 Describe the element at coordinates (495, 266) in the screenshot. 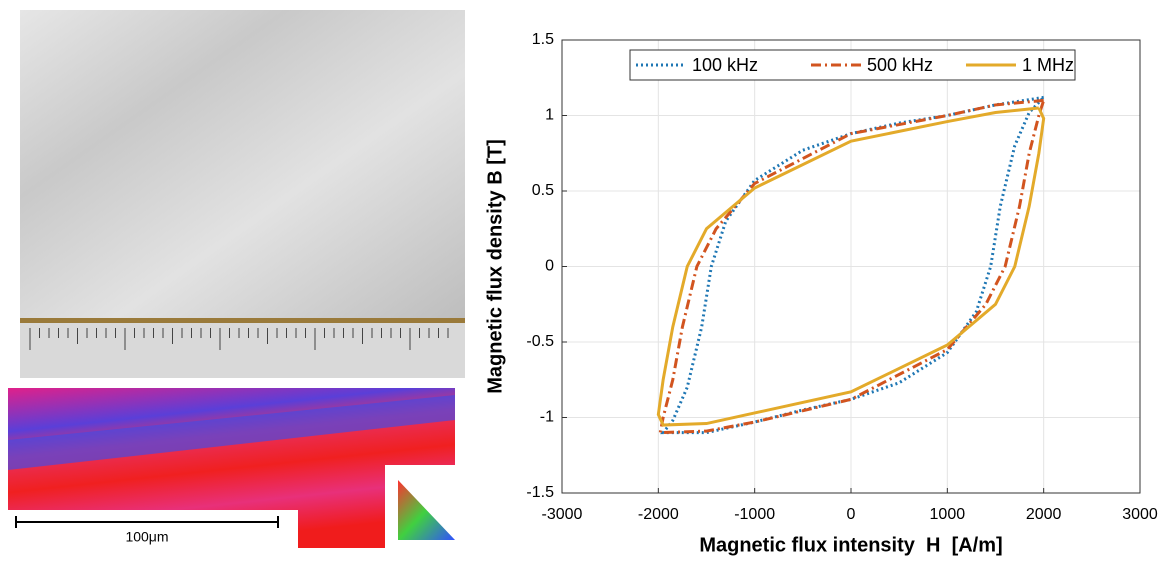

I see `y-axis-label: Magnetic flux density B [T]` at that location.